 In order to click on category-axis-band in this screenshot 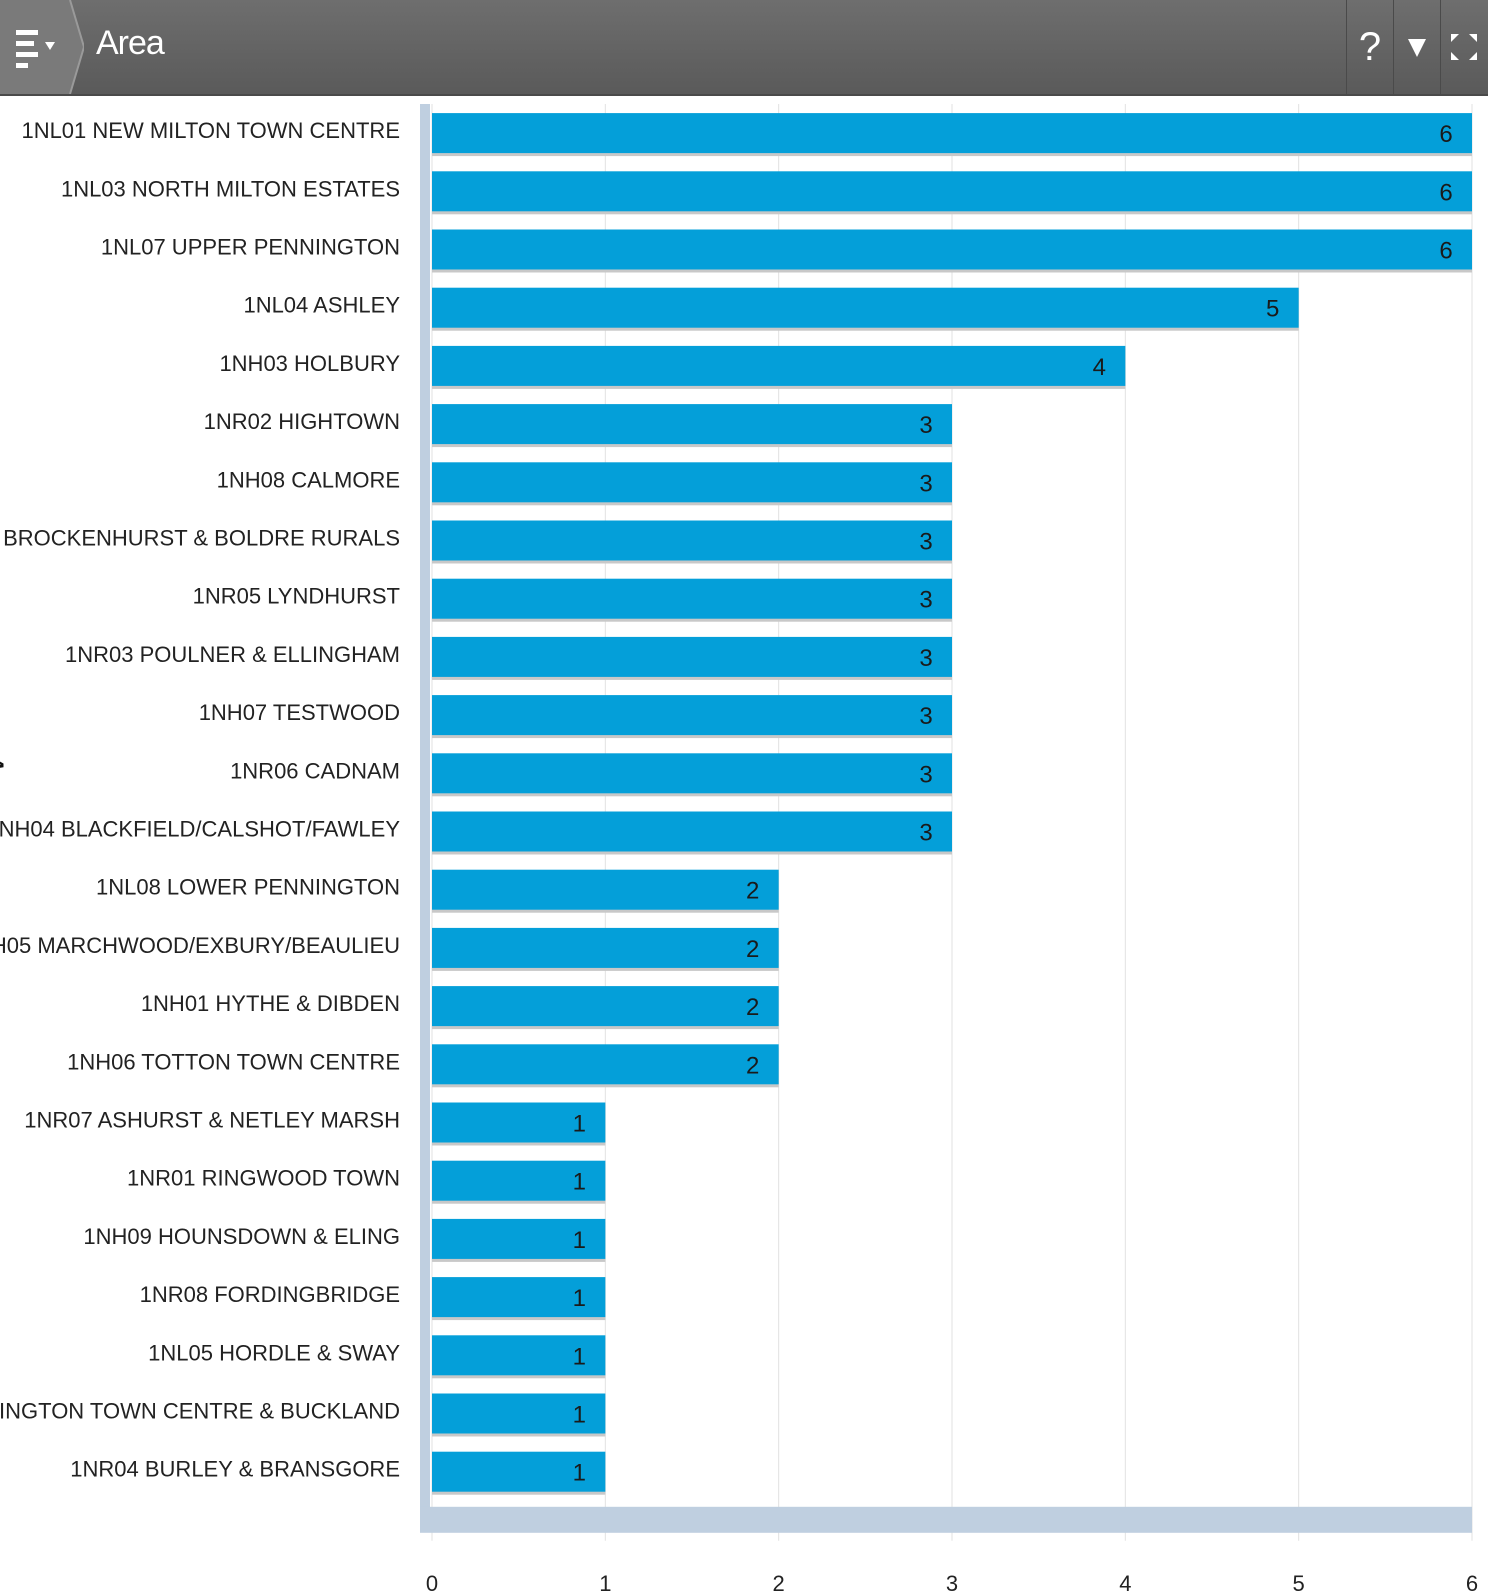, I will do `click(425, 806)`.